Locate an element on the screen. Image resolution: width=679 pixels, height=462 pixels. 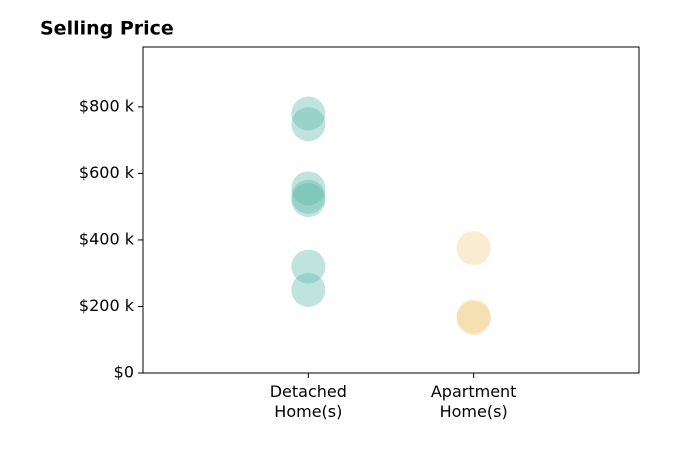
x-tick-label: Detached Home(s) is located at coordinates (308, 401).